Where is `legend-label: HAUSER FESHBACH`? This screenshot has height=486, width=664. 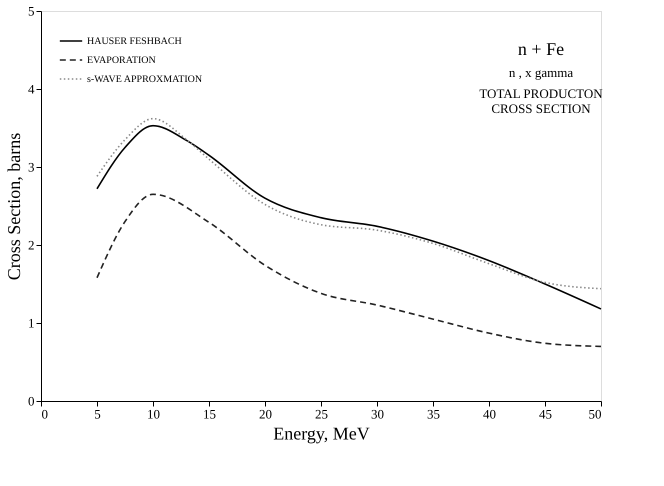 legend-label: HAUSER FESHBACH is located at coordinates (134, 41).